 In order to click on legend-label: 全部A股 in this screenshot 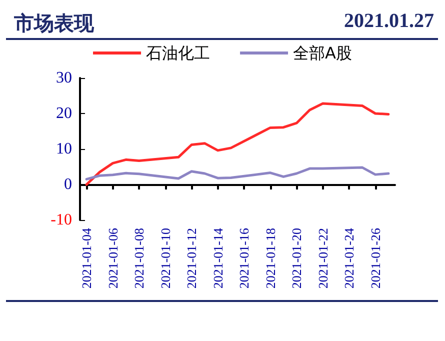, I will do `click(322, 53)`.